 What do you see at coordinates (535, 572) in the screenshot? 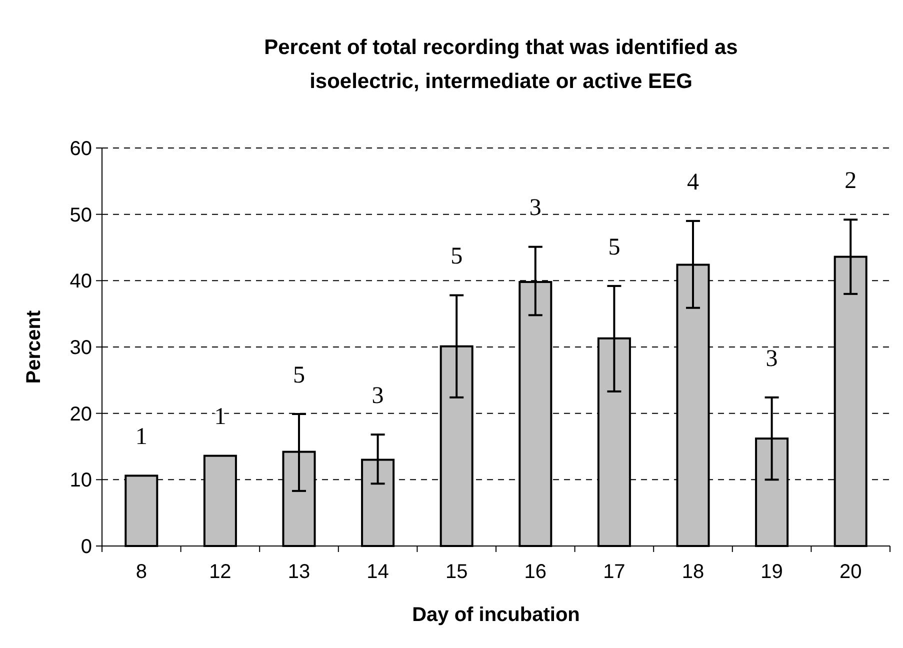
I see `x-tick-label: 16` at bounding box center [535, 572].